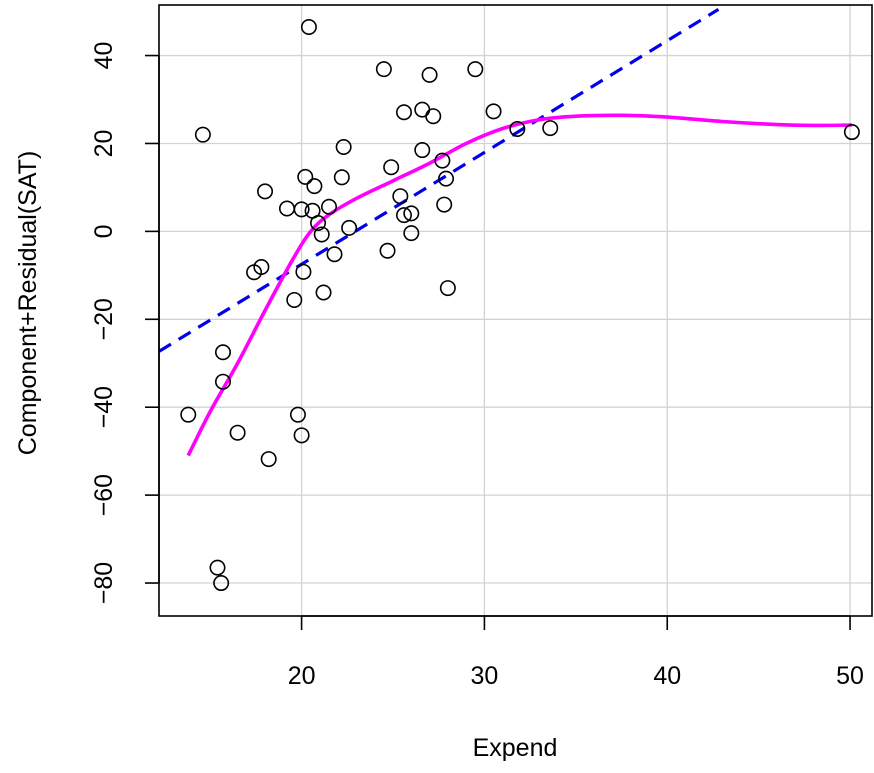 Image resolution: width=874 pixels, height=773 pixels. What do you see at coordinates (104, 56) in the screenshot?
I see `y-tick-label: 40` at bounding box center [104, 56].